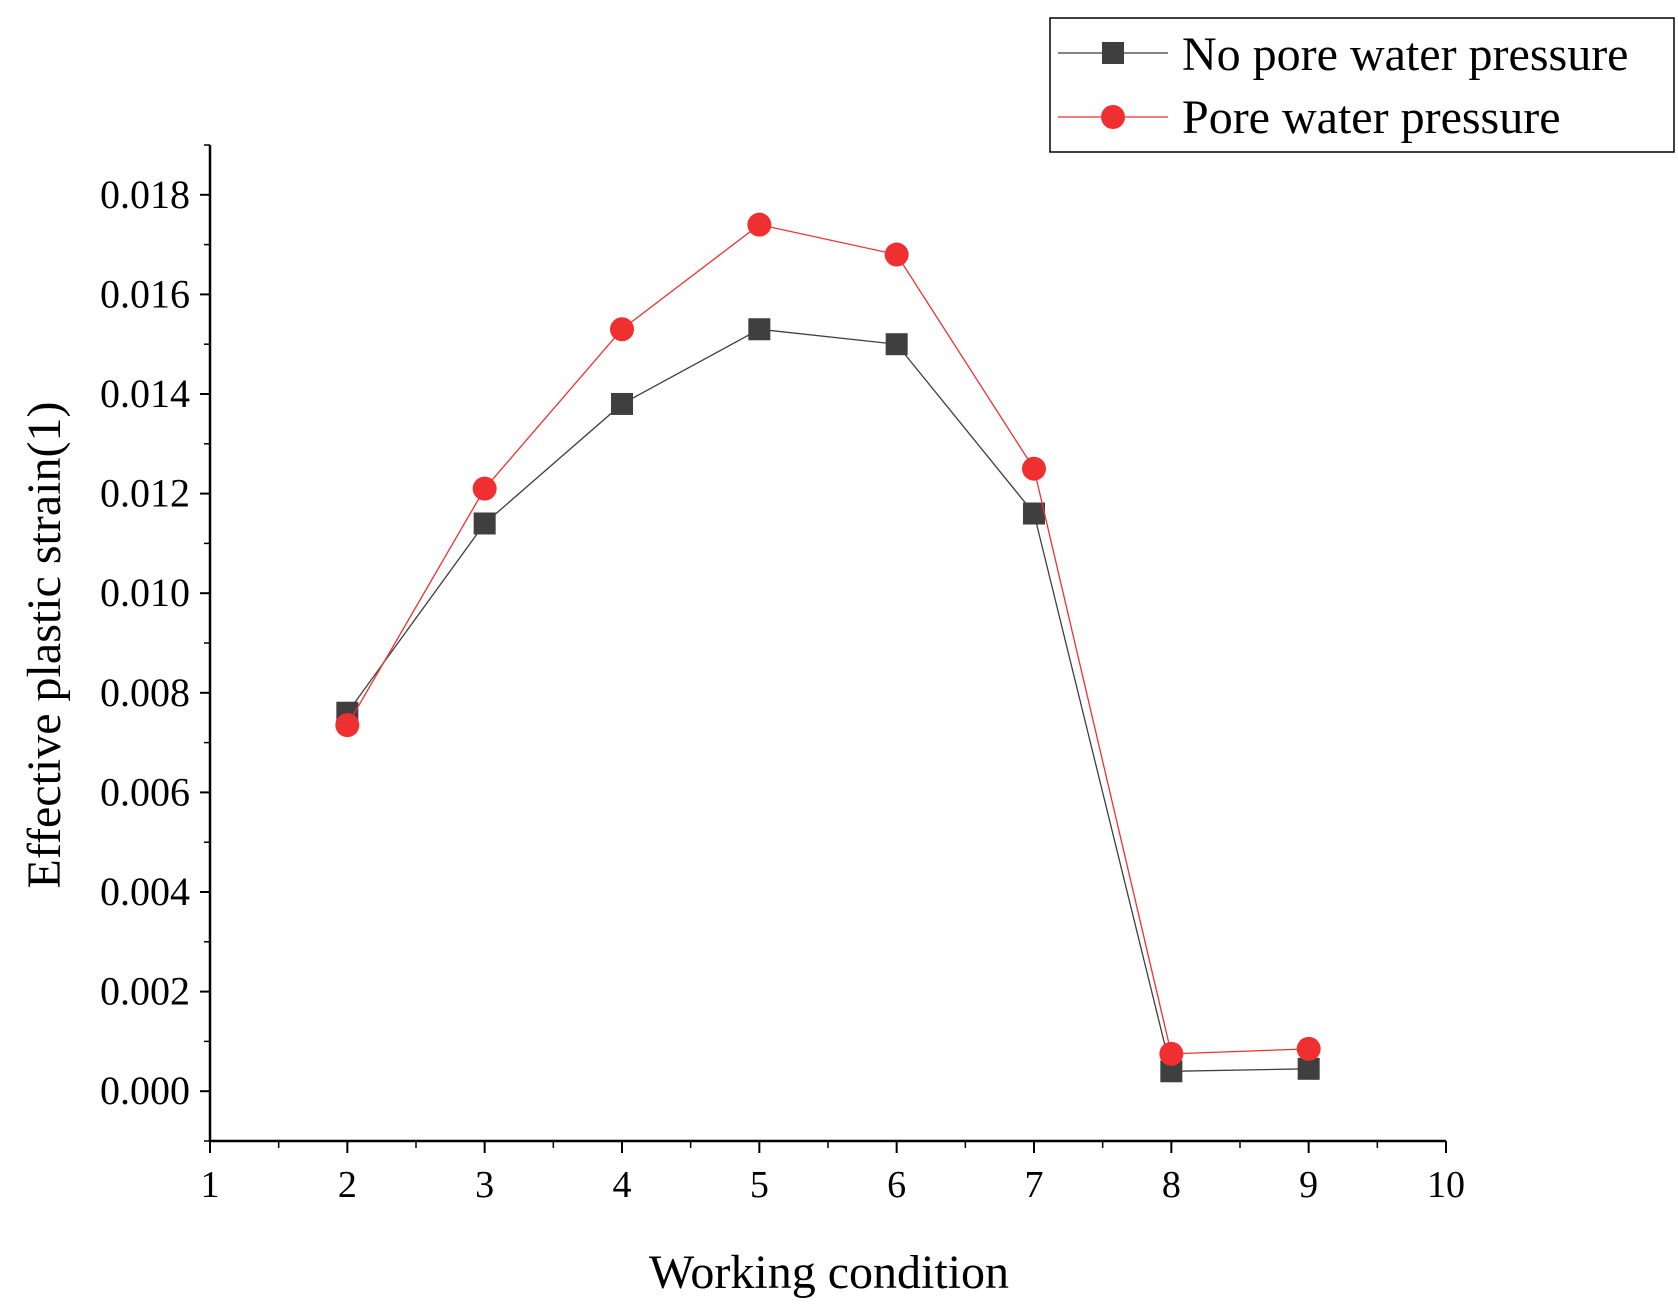  Describe the element at coordinates (145, 592) in the screenshot. I see `y-tick-label: 0.010` at that location.